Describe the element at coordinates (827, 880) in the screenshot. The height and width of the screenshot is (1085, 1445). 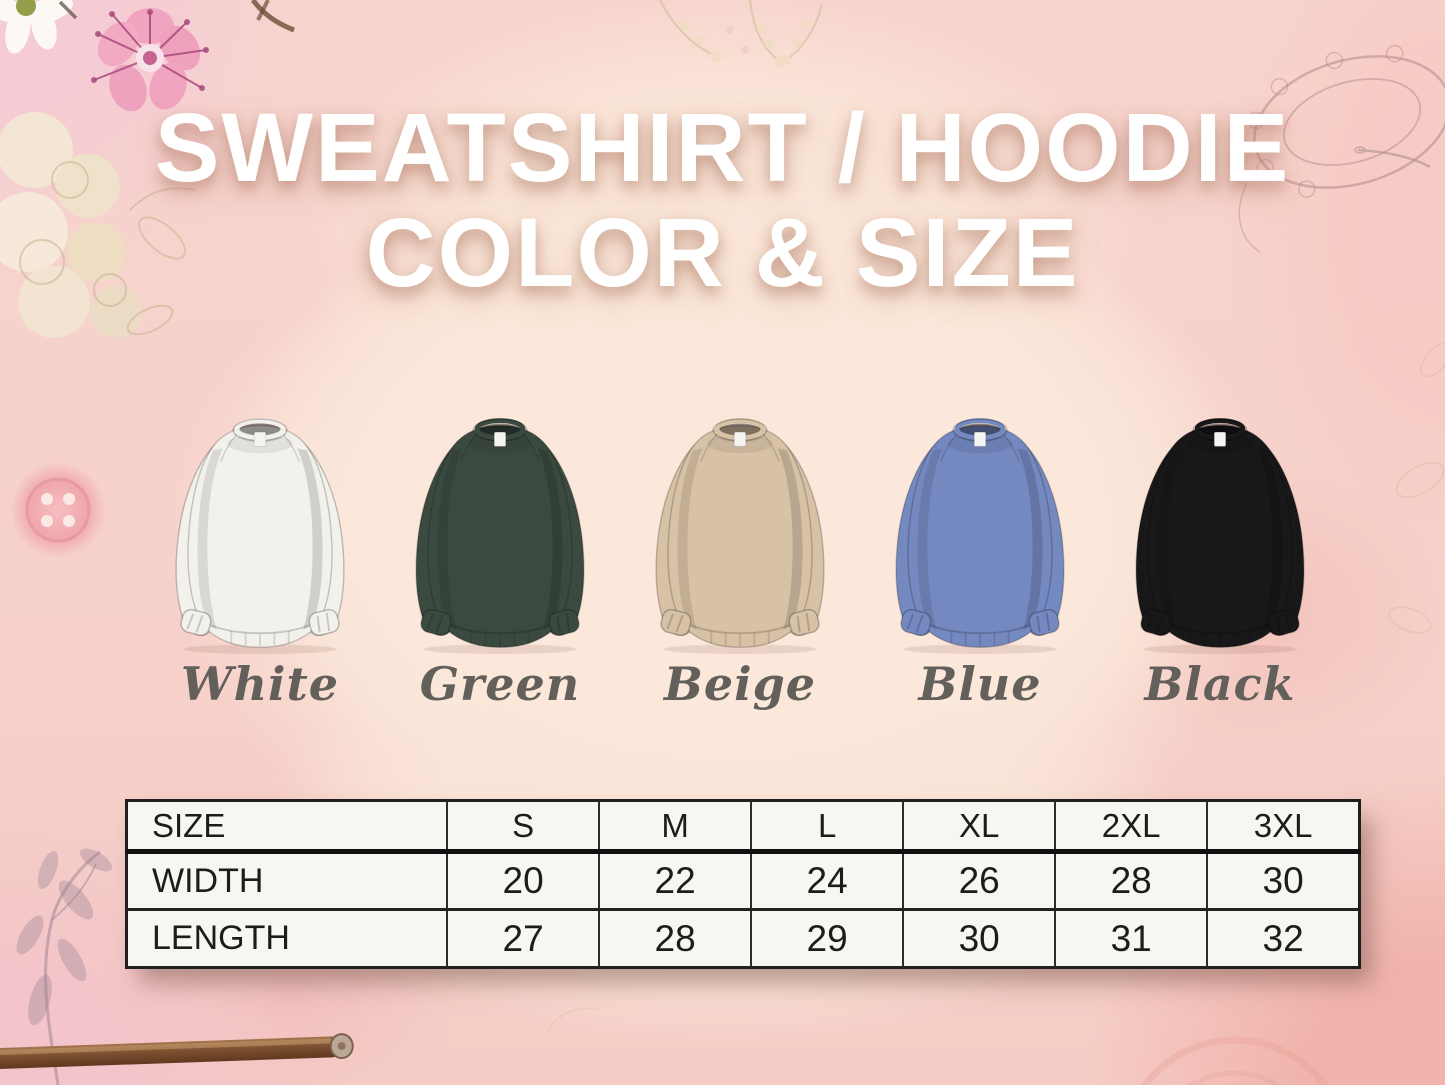
I see `table-cell: 24` at that location.